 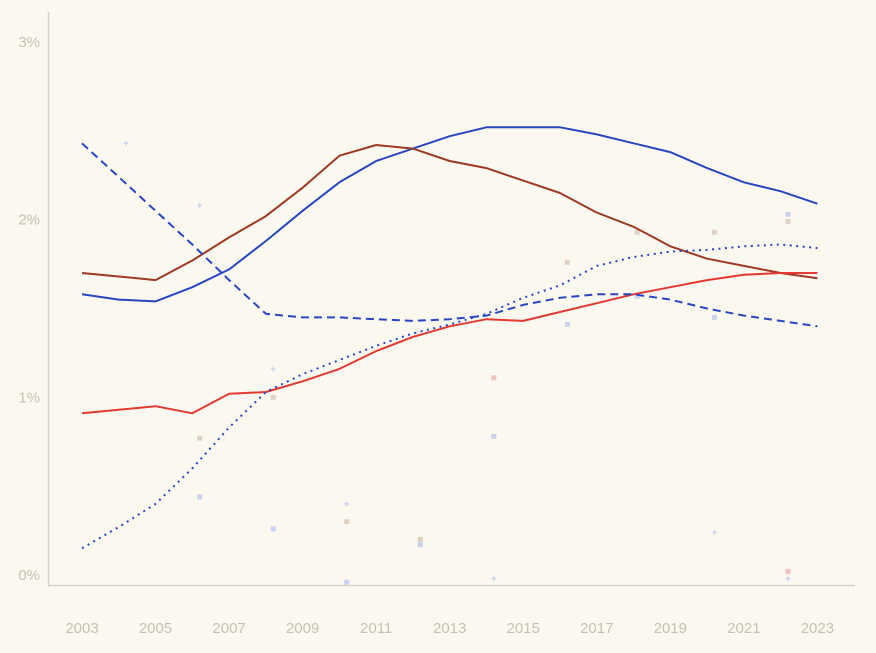 I want to click on x-tick-label: 2019, so click(x=670, y=628).